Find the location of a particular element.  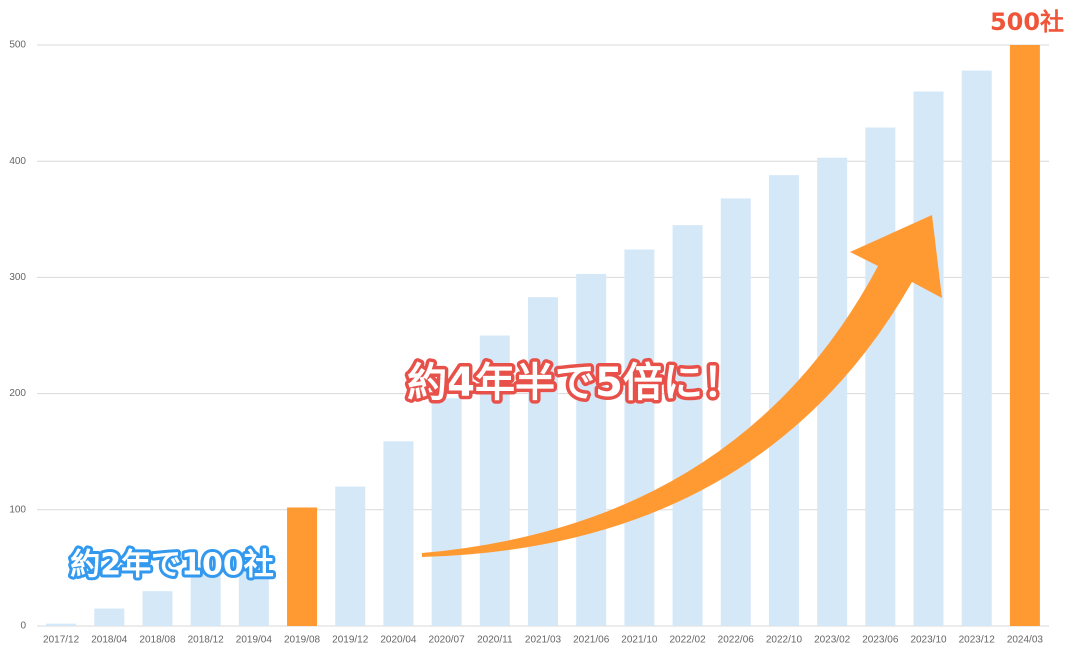

y-tick-label: 100 is located at coordinates (17, 509).